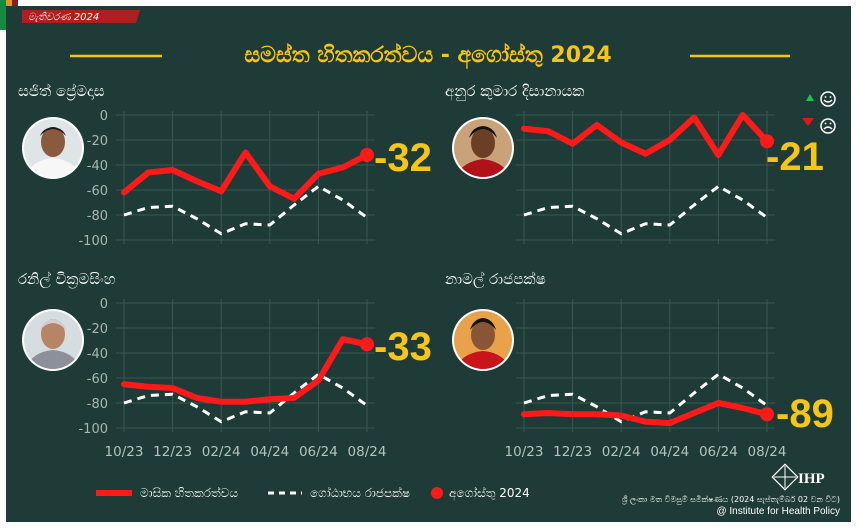 The width and height of the screenshot is (859, 529). I want to click on trend-legend, so click(819, 112).